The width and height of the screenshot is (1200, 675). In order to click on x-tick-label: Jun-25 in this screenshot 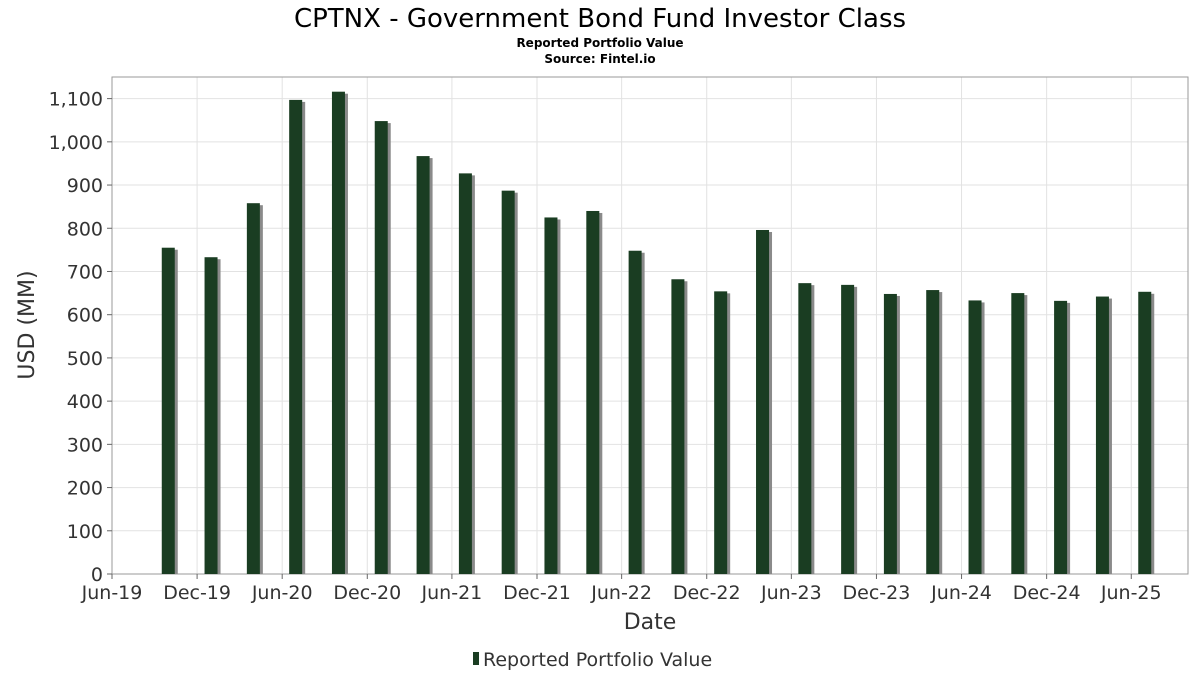, I will do `click(1131, 593)`.